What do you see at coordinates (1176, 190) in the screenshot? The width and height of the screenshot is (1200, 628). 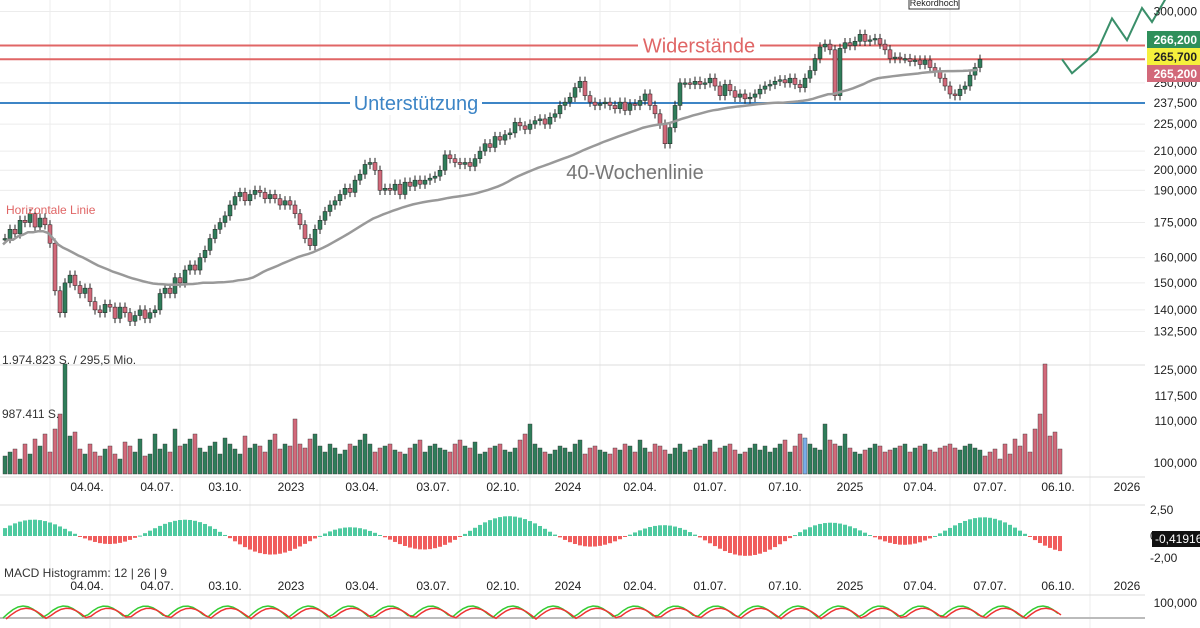 I see `price-tick-label: 190,000` at bounding box center [1176, 190].